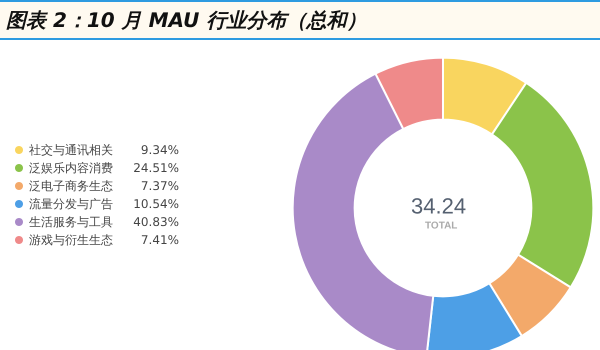 The height and width of the screenshot is (350, 600). I want to click on legend-label: 泛娱乐内容消费, so click(71, 168).